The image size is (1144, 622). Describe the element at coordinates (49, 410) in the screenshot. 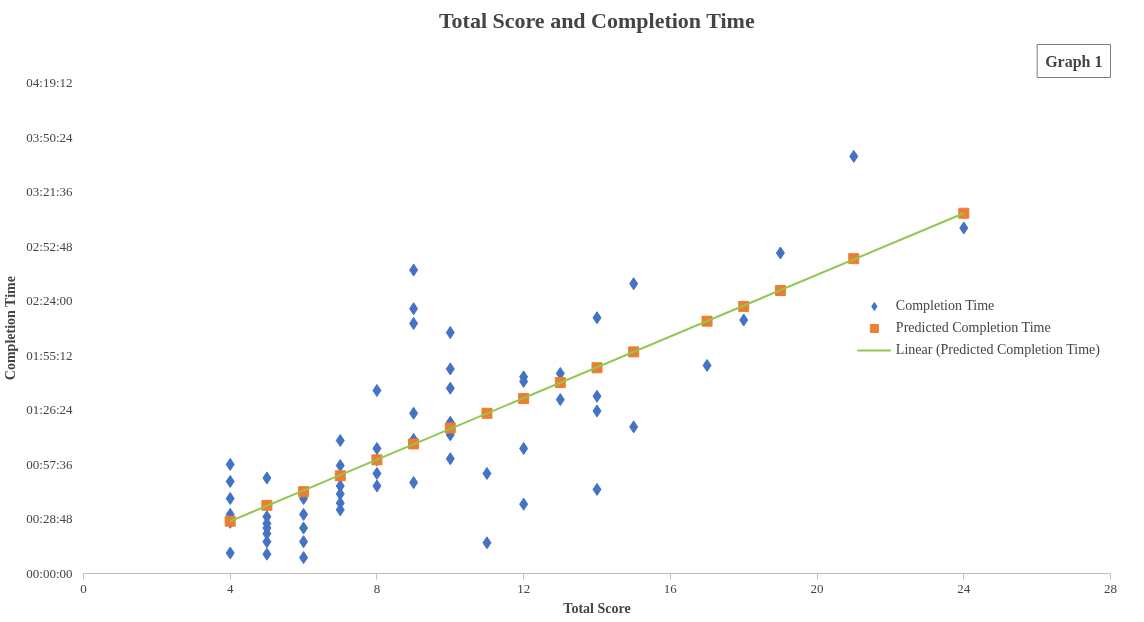

I see `y-tick-label: 01:26:24` at that location.